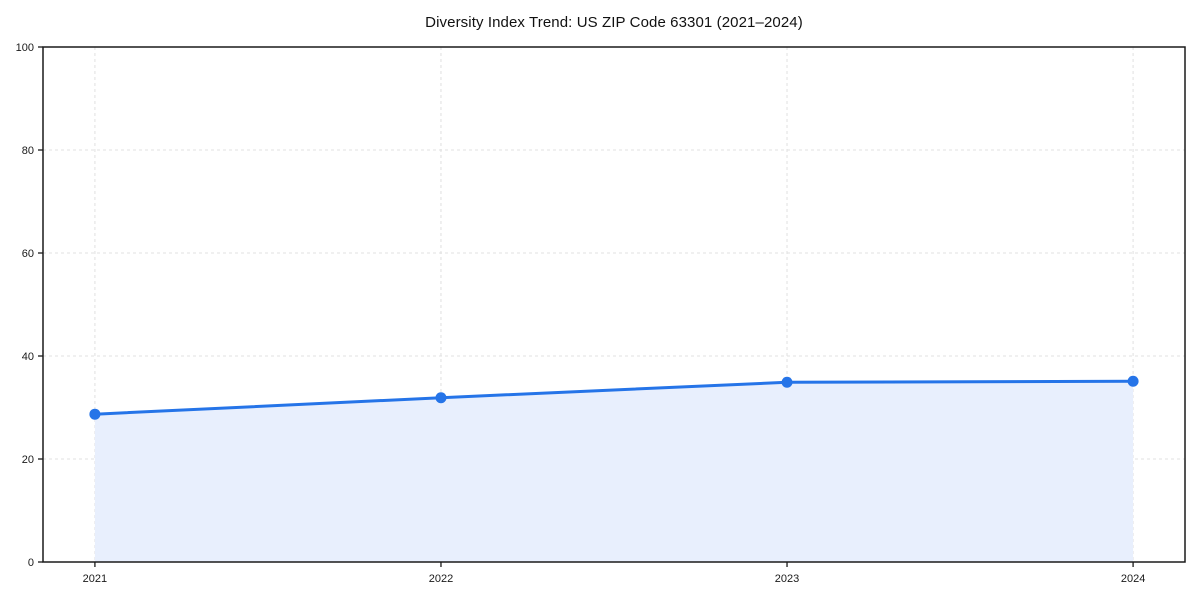 This screenshot has width=1200, height=600. I want to click on x-tick-label: 2024, so click(1133, 579).